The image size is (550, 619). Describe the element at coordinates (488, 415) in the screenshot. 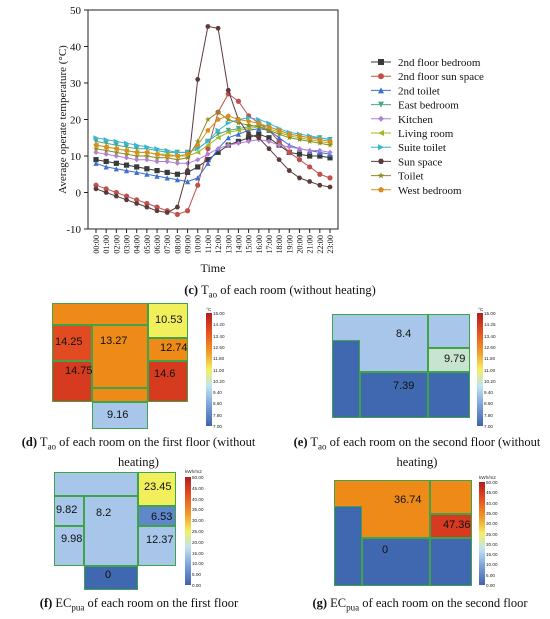

I see `colorbar-tick-label: 7.80` at that location.